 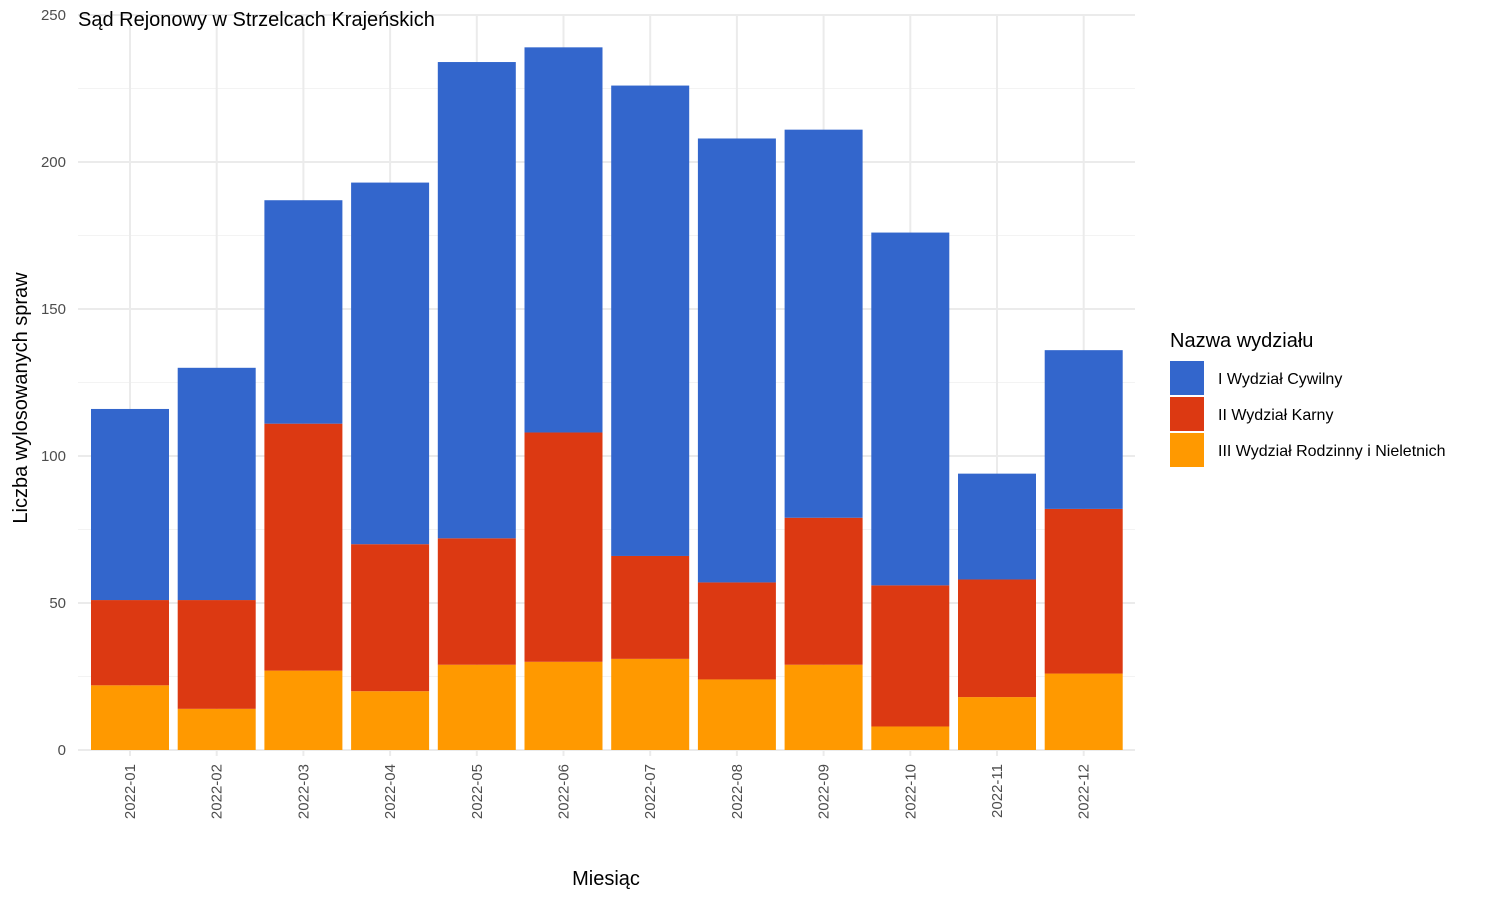 I want to click on y-axis: 0 50 100 150 200 250, so click(x=53, y=383).